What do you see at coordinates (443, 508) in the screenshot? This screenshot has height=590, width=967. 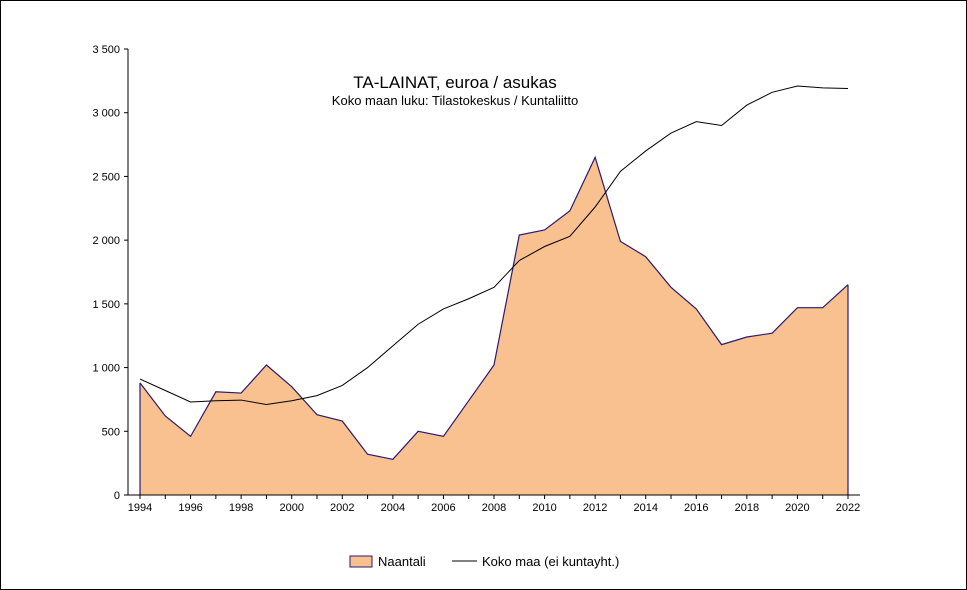 I see `x-tick-label: 2006` at bounding box center [443, 508].